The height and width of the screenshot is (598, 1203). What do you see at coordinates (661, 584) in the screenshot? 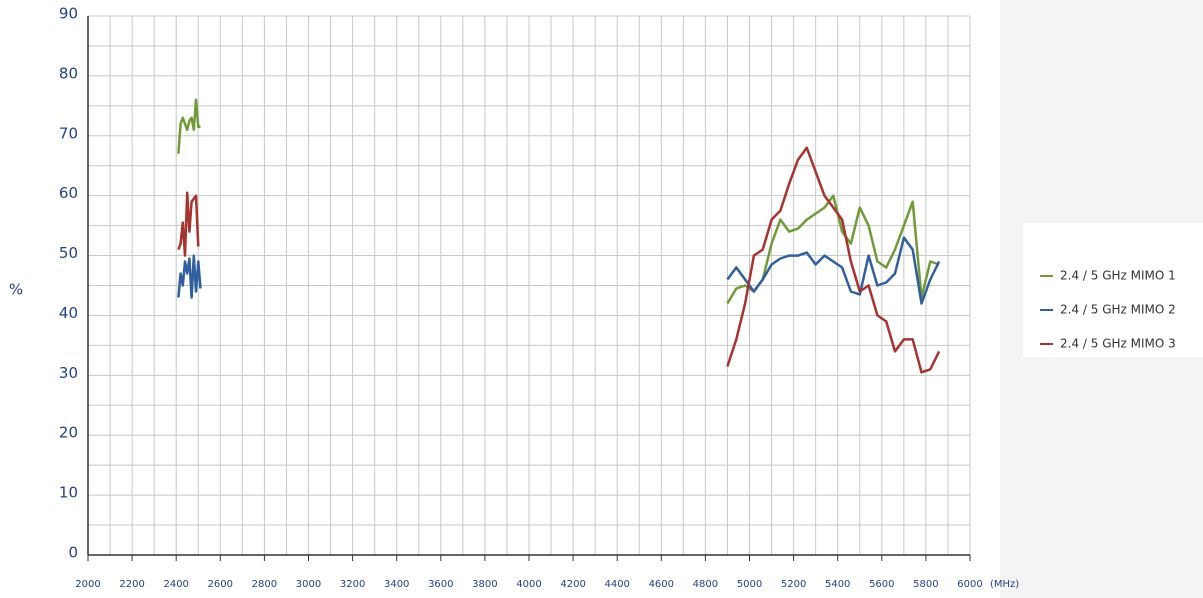
I see `x-tick-label: 4600` at bounding box center [661, 584].